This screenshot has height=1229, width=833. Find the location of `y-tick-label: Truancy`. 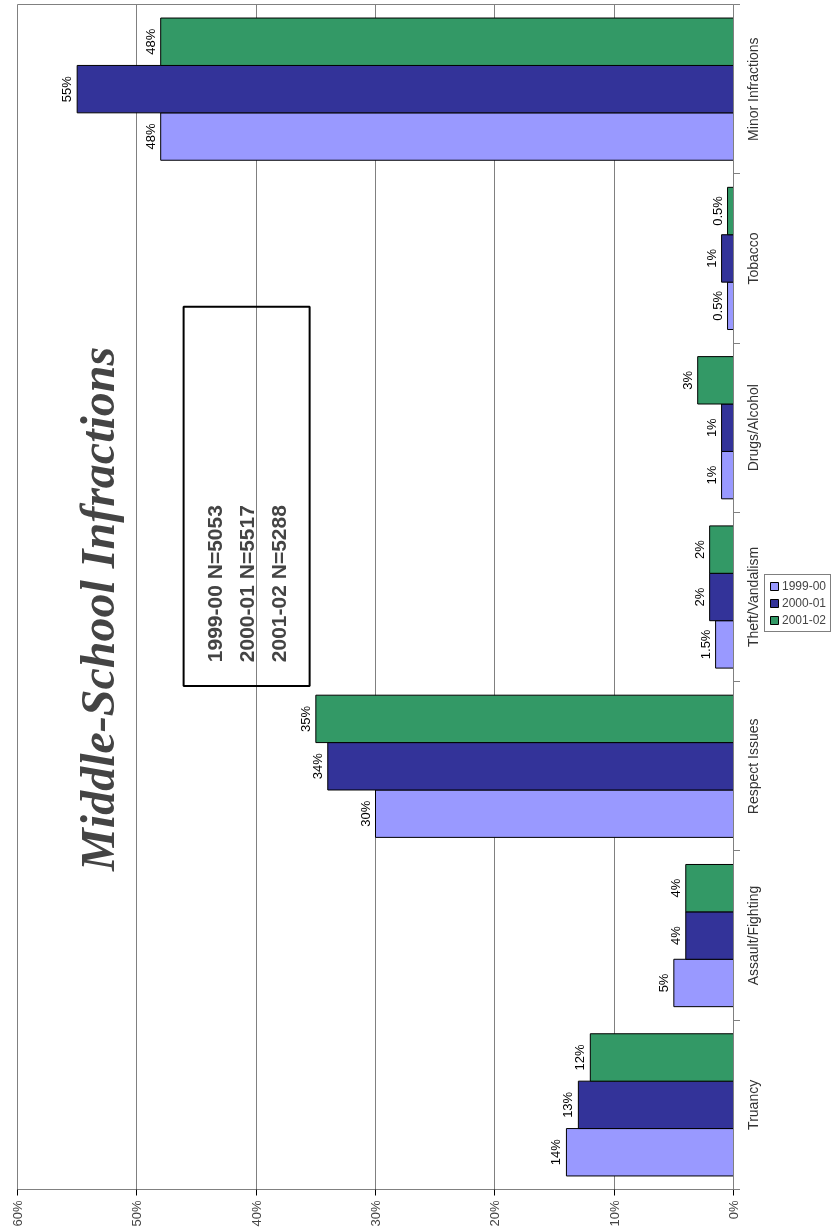

y-tick-label: Truancy is located at coordinates (752, 1104).